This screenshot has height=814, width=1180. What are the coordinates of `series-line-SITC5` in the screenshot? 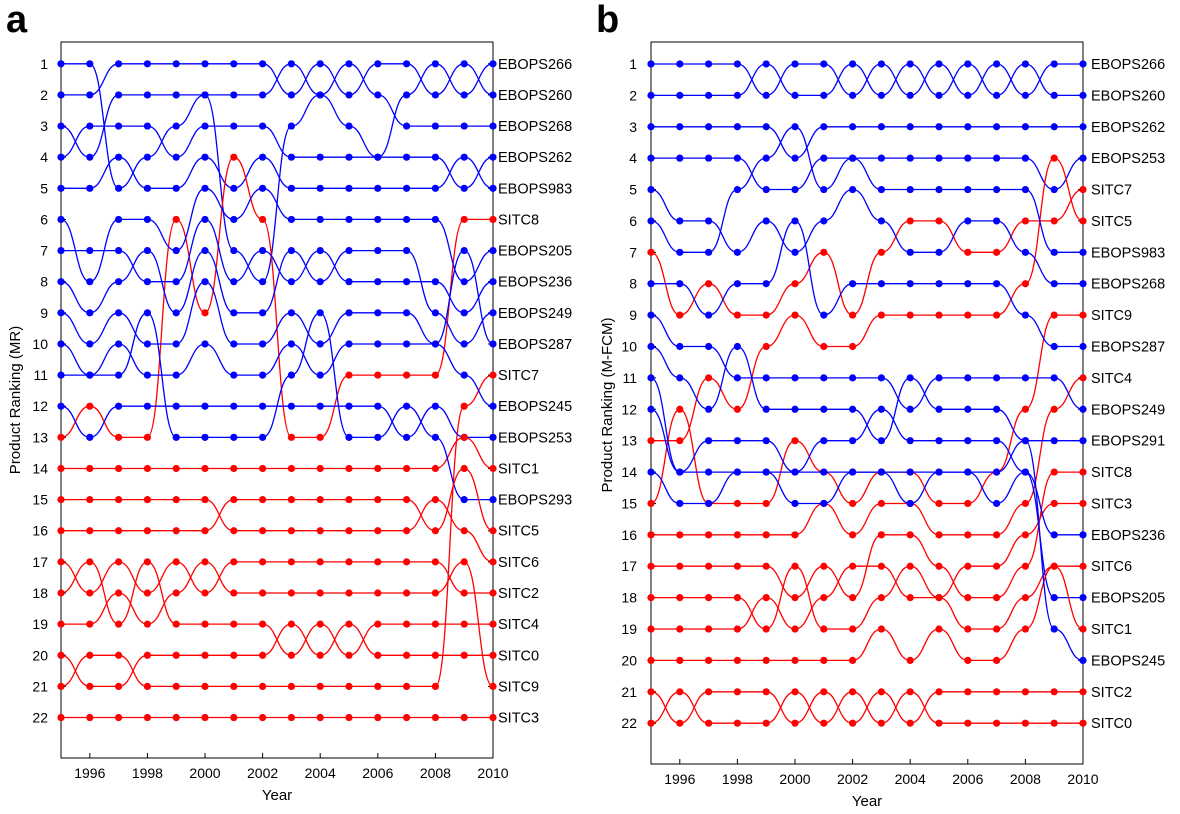 It's located at (867, 299).